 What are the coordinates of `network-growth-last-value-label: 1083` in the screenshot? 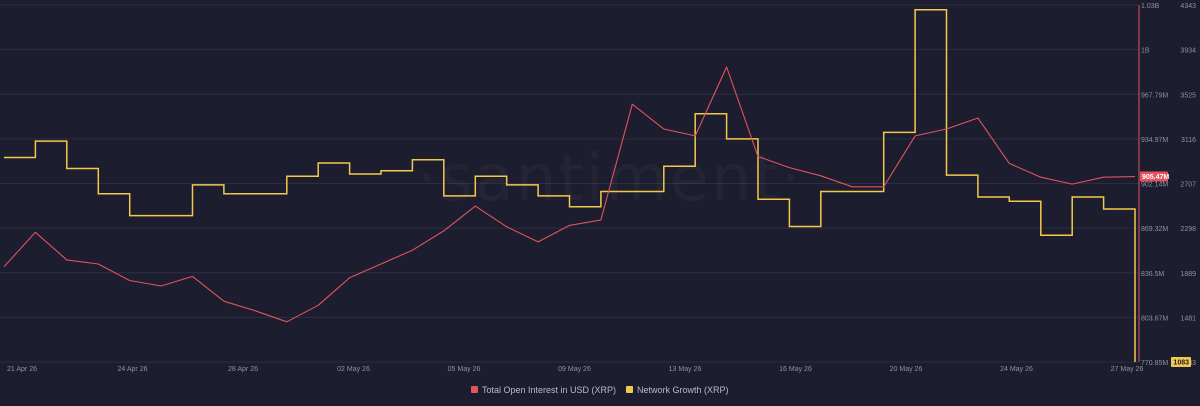 It's located at (1181, 363).